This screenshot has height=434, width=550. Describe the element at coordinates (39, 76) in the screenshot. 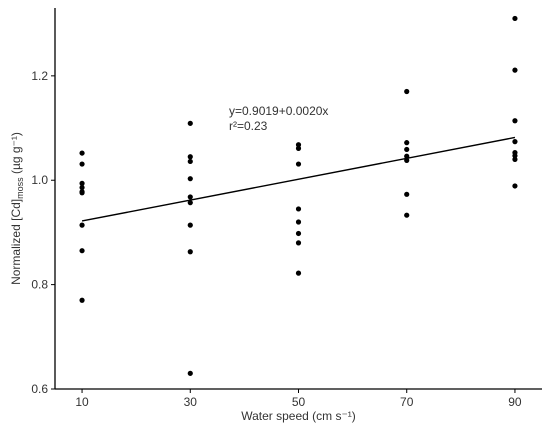

I see `y-tick-label: 1.2` at that location.